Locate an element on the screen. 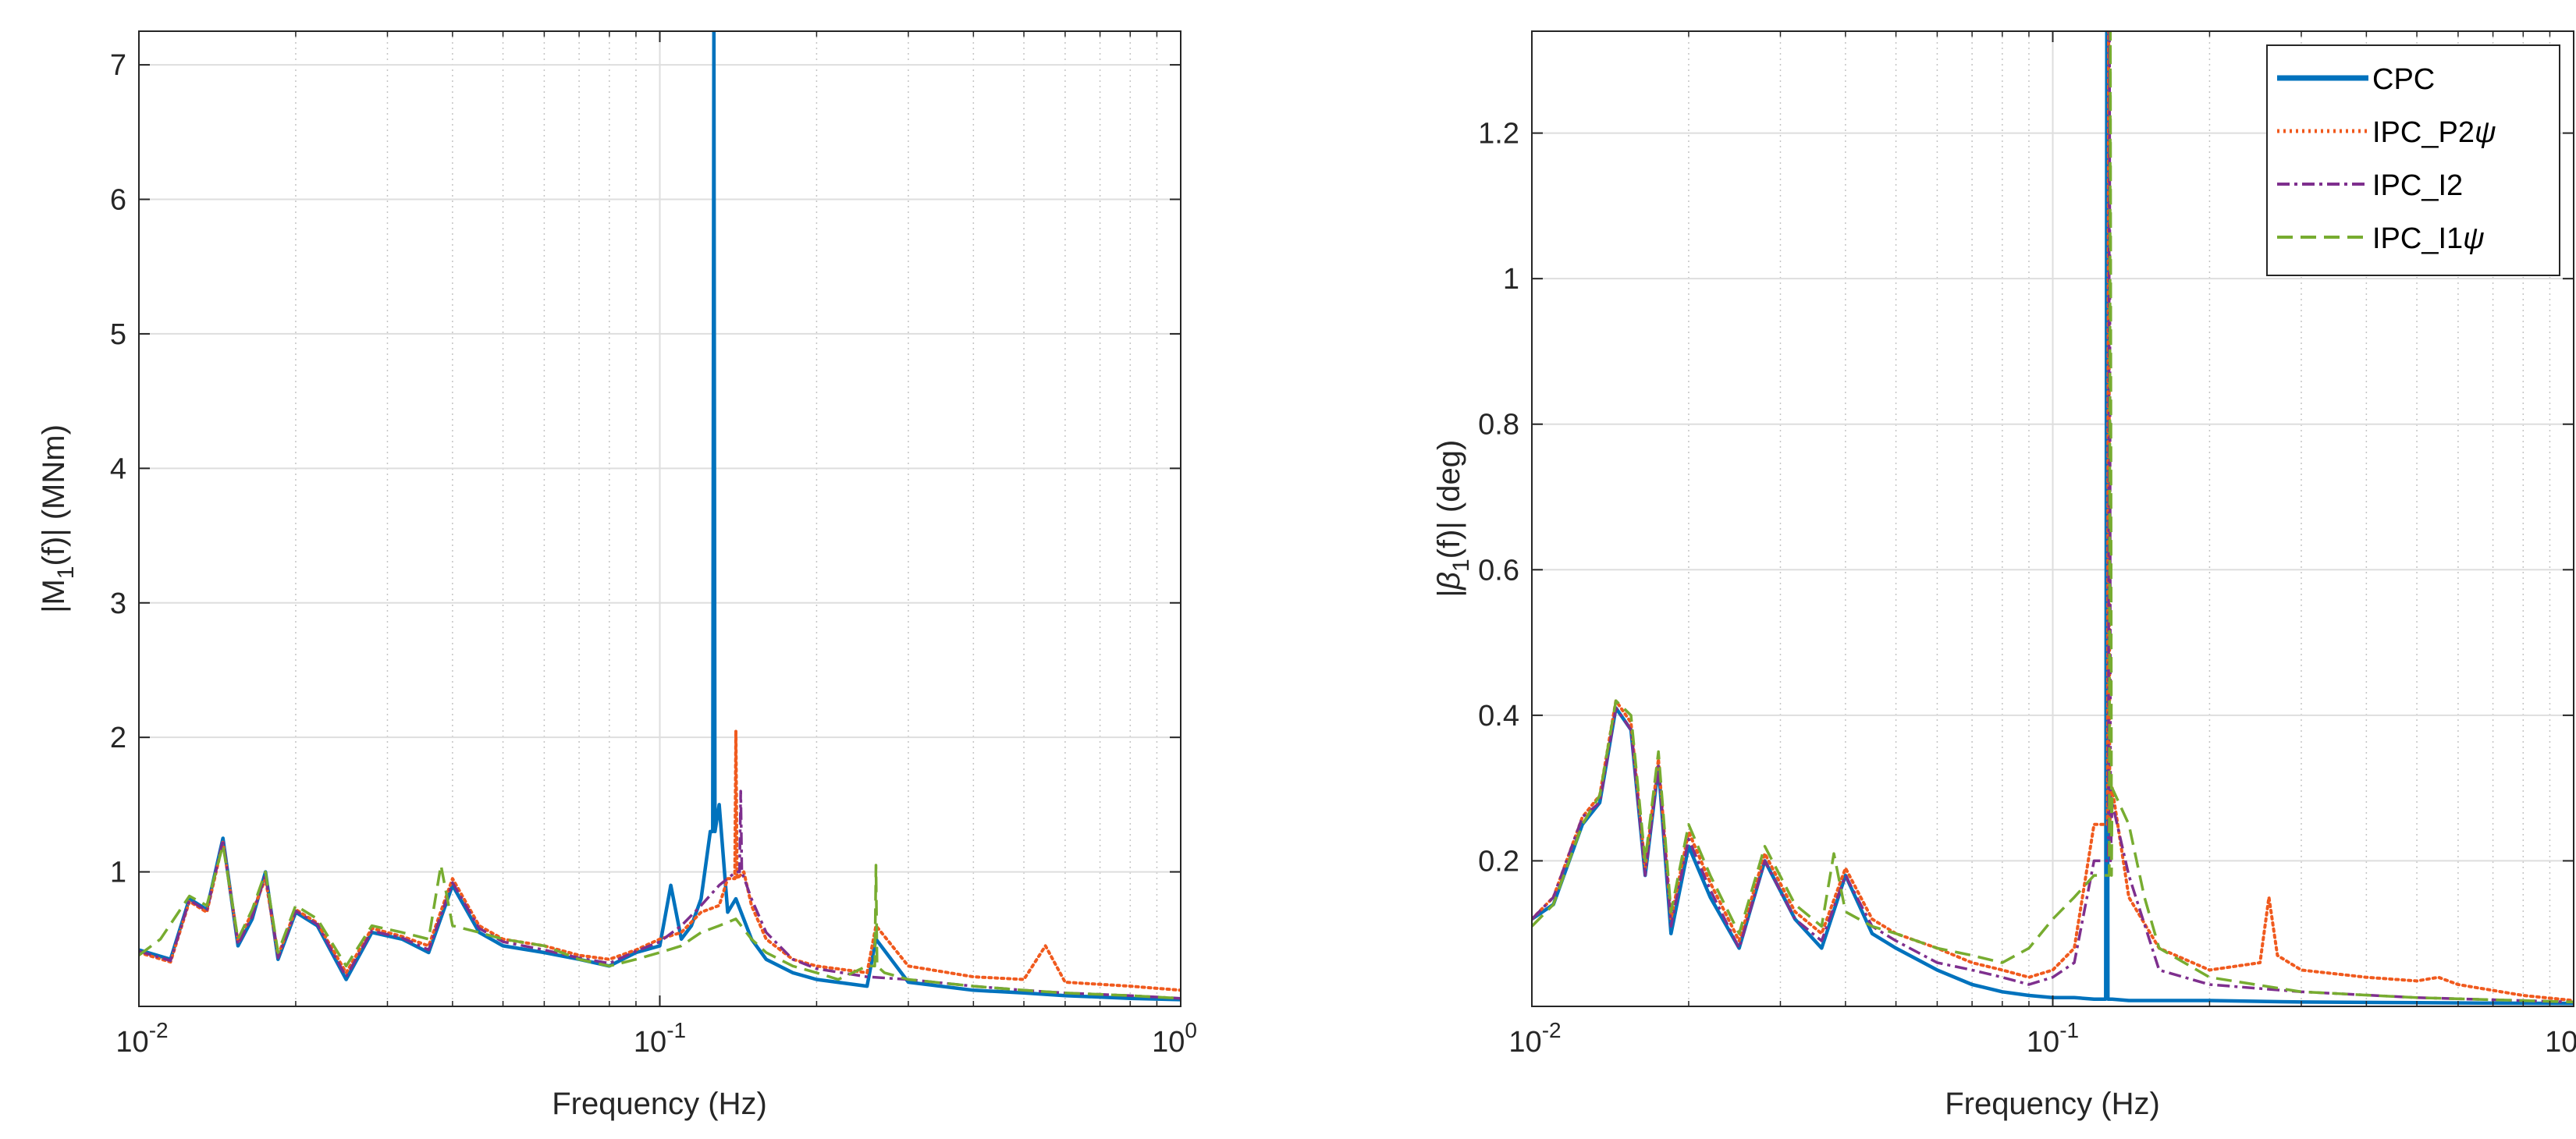  y-tick-label: 6 is located at coordinates (118, 201).